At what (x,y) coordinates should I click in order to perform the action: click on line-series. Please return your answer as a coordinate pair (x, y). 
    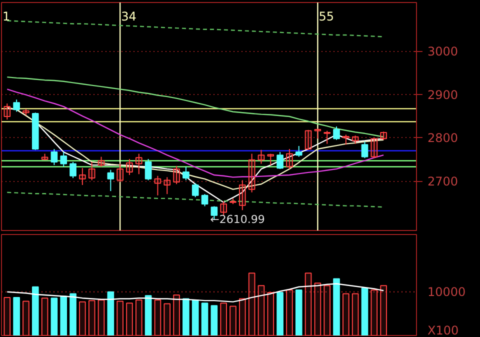
    Looking at the image, I should click on (195, 29).